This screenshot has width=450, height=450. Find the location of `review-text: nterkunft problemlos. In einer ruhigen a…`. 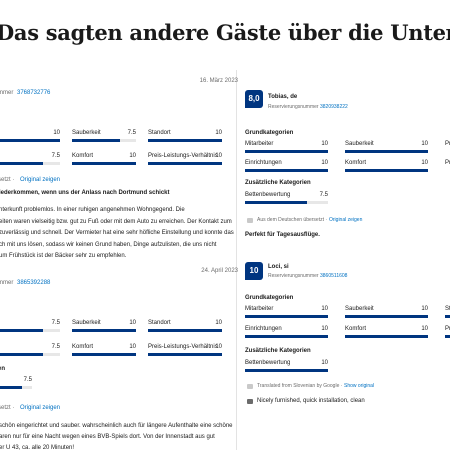

review-text: nterkunft problemlos. In einer ruhigen a… is located at coordinates (92, 210).